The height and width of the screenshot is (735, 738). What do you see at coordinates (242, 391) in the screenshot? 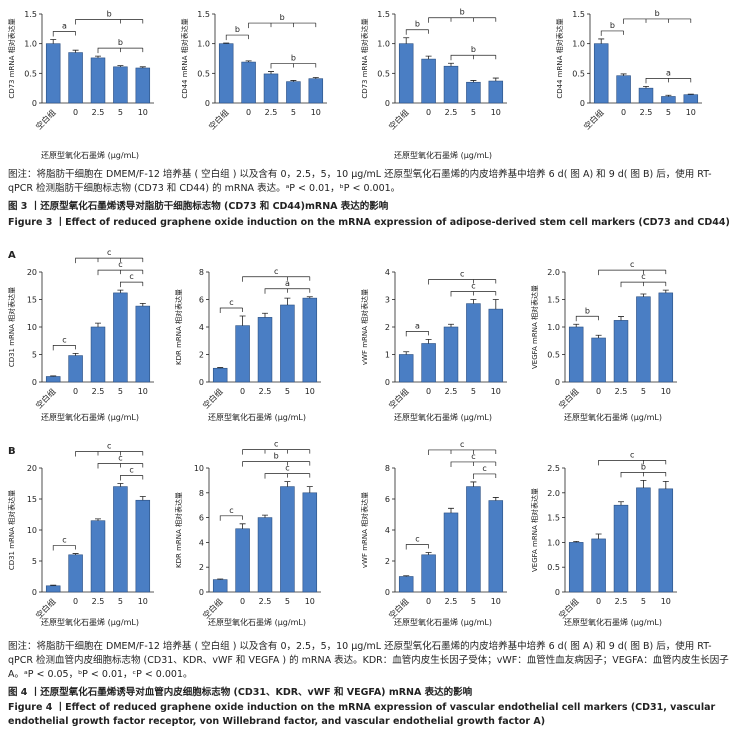
I see `x-tick-label: 0` at bounding box center [242, 391].